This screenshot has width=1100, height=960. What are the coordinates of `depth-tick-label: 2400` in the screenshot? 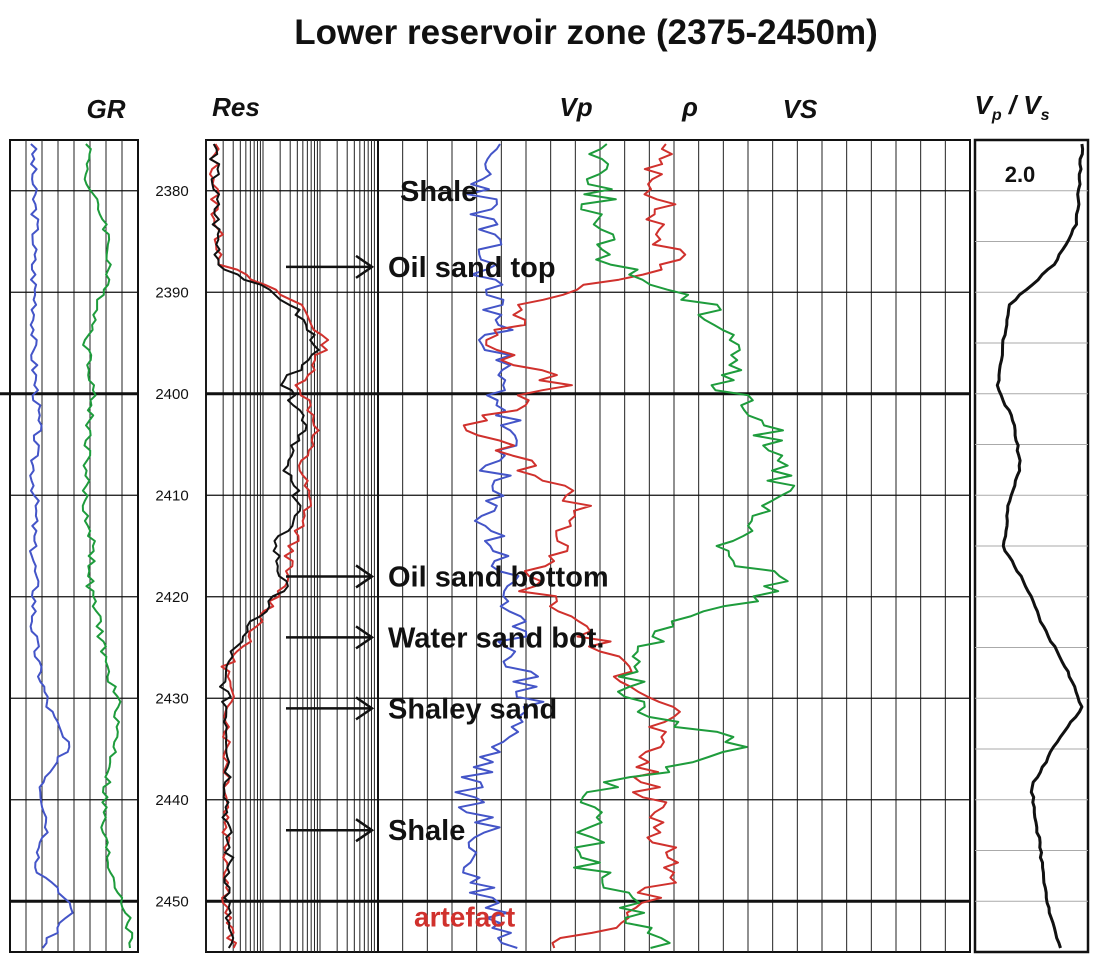 It's located at (171, 394).